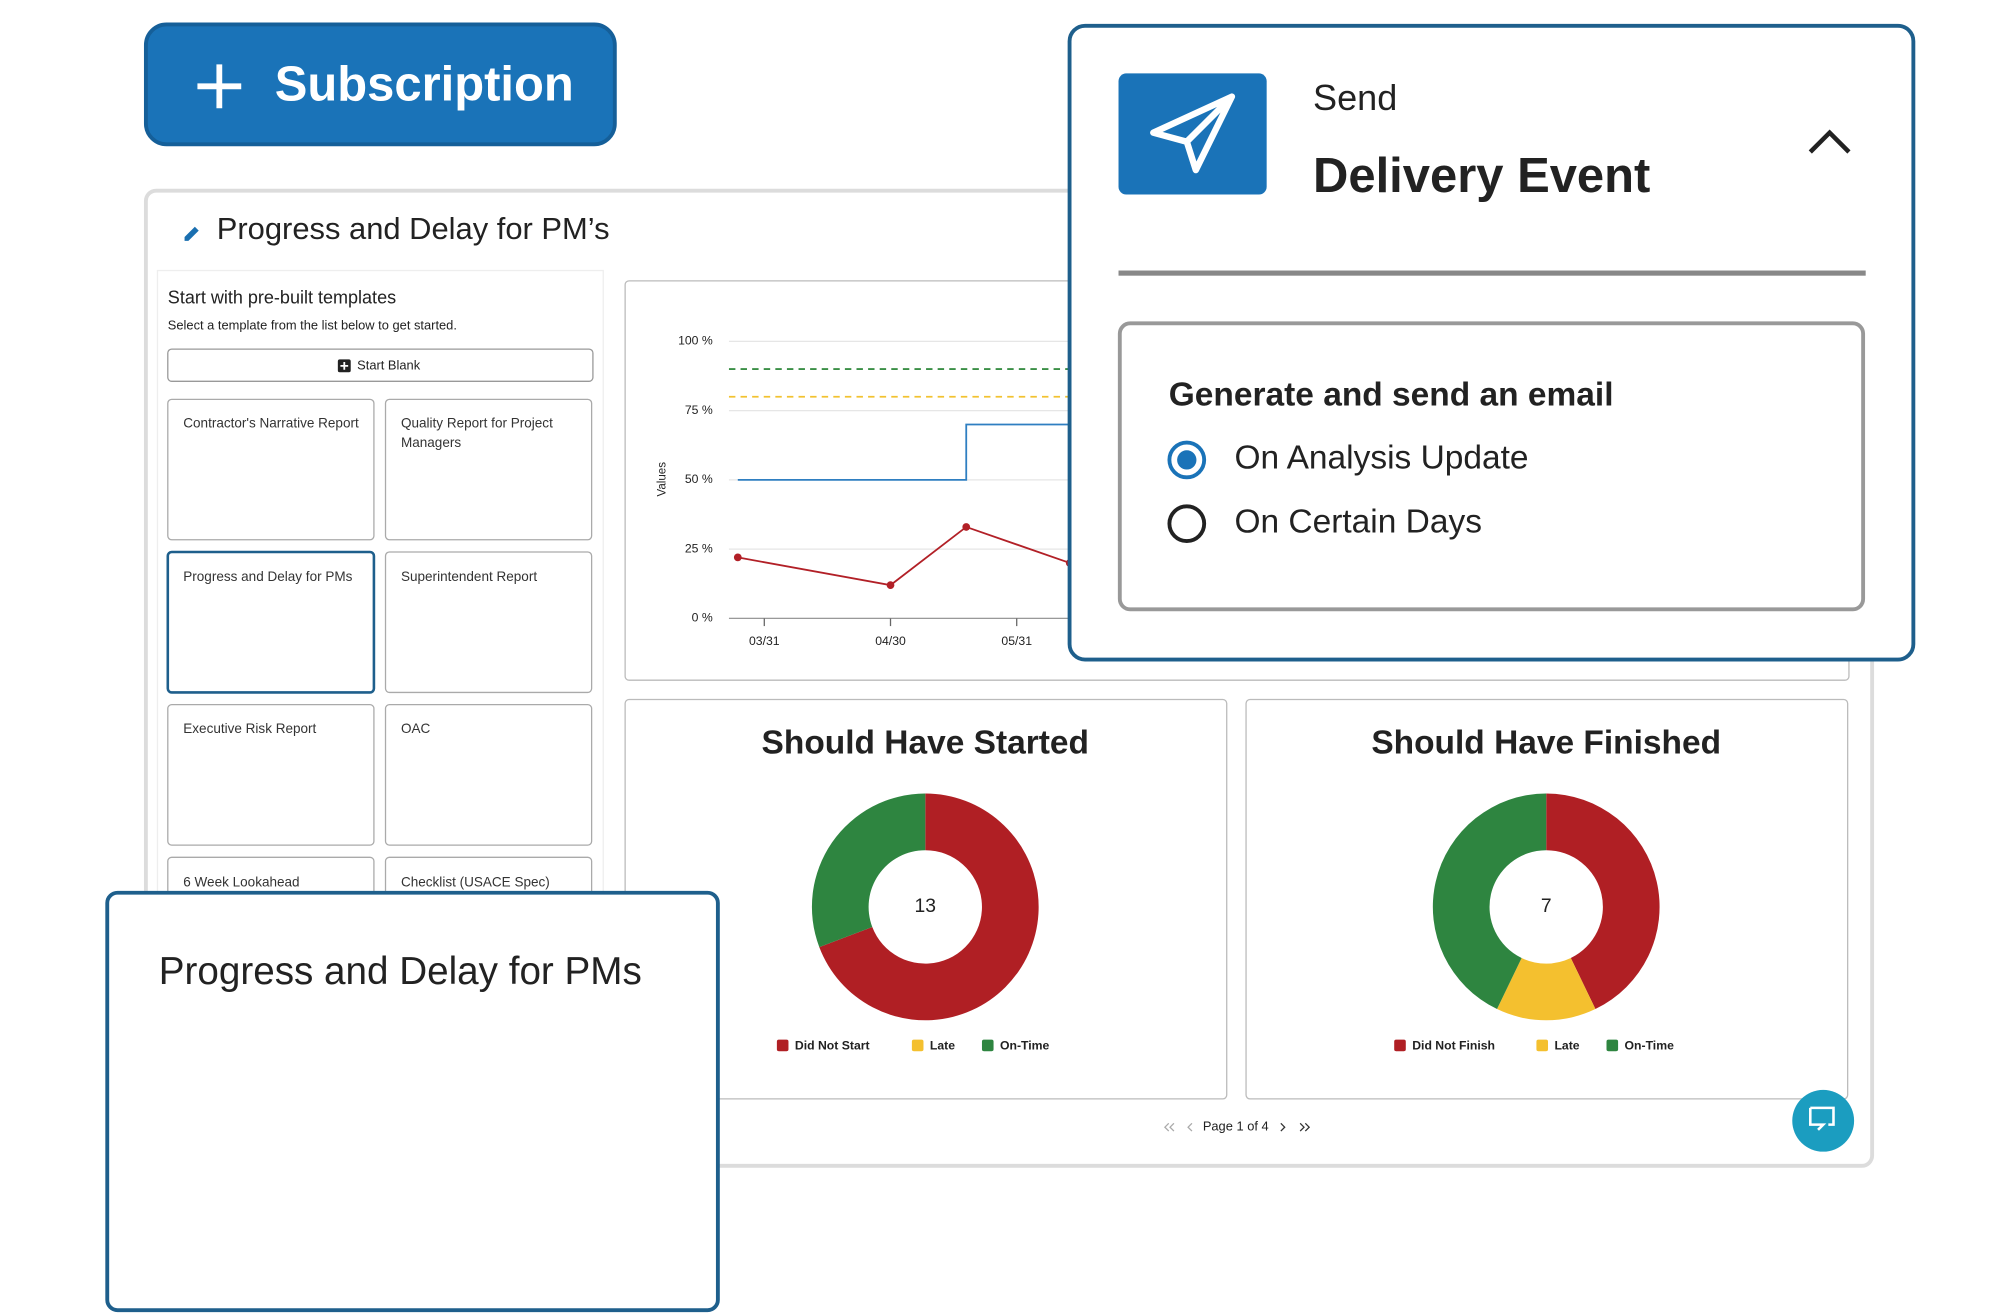 This screenshot has width=2000, height=1314. What do you see at coordinates (389, 364) in the screenshot?
I see `start-blank-label: Start Blank` at bounding box center [389, 364].